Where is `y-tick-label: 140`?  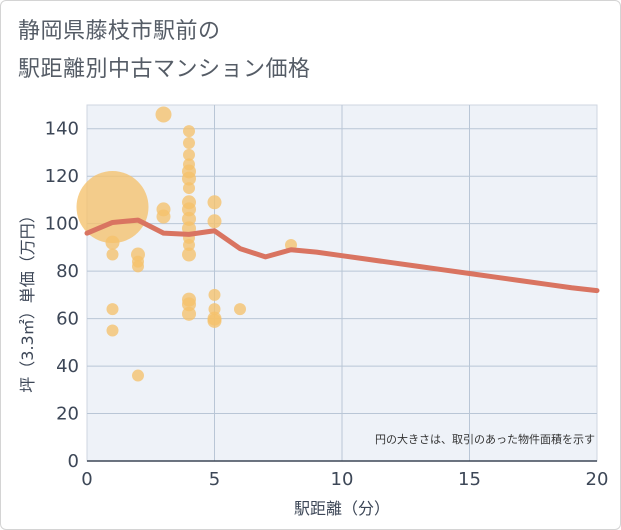
y-tick-label: 140 is located at coordinates (62, 129).